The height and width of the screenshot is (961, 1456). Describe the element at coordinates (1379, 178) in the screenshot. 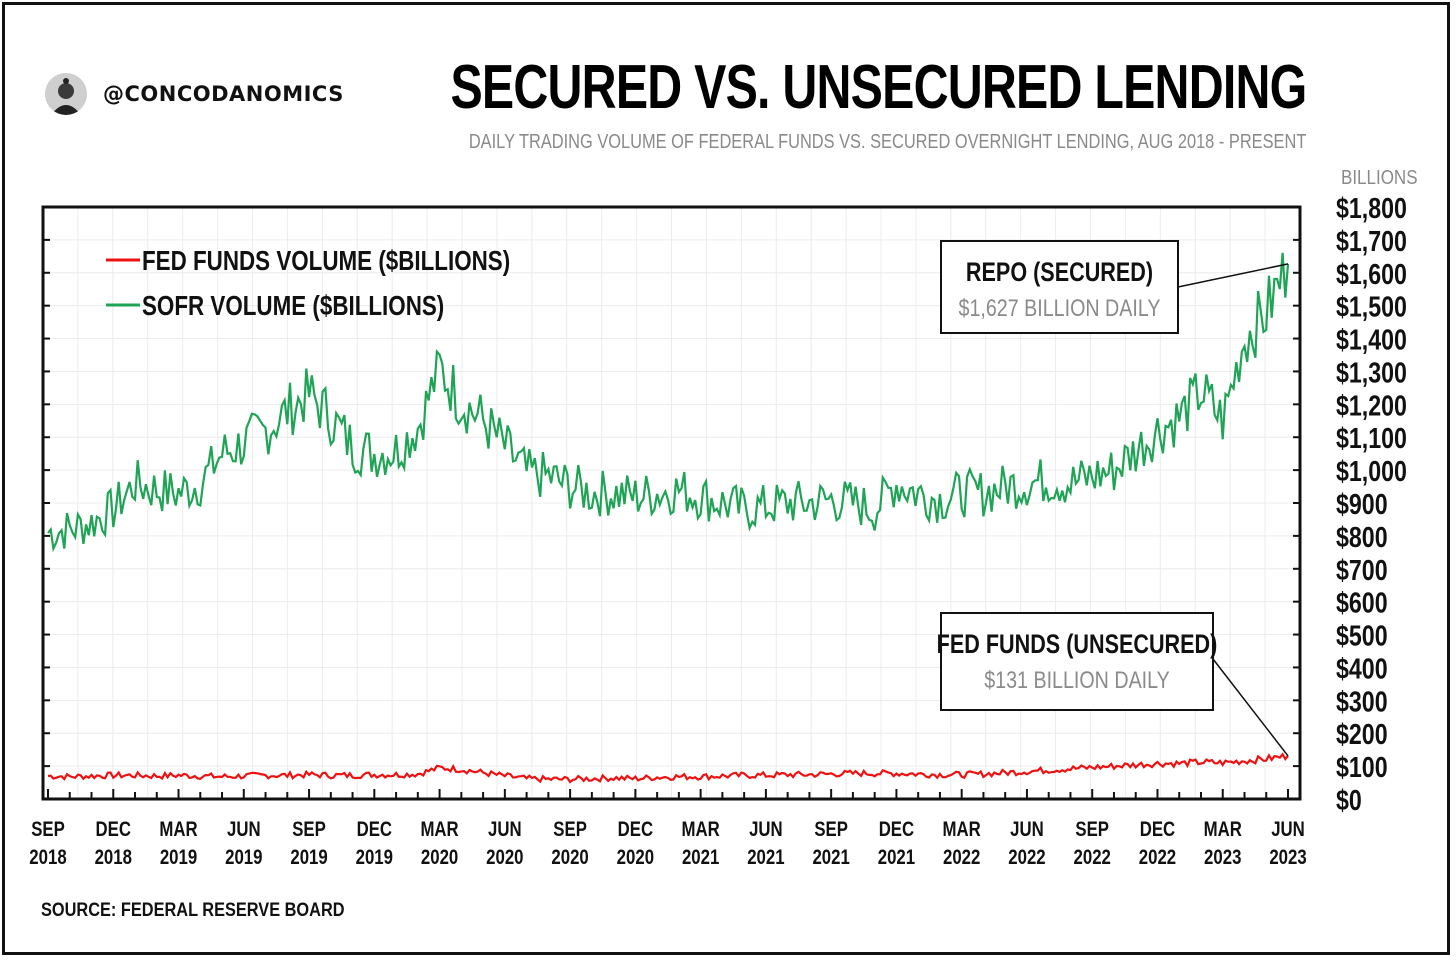

I see `y-axis-unit-label: BILLIONS` at that location.